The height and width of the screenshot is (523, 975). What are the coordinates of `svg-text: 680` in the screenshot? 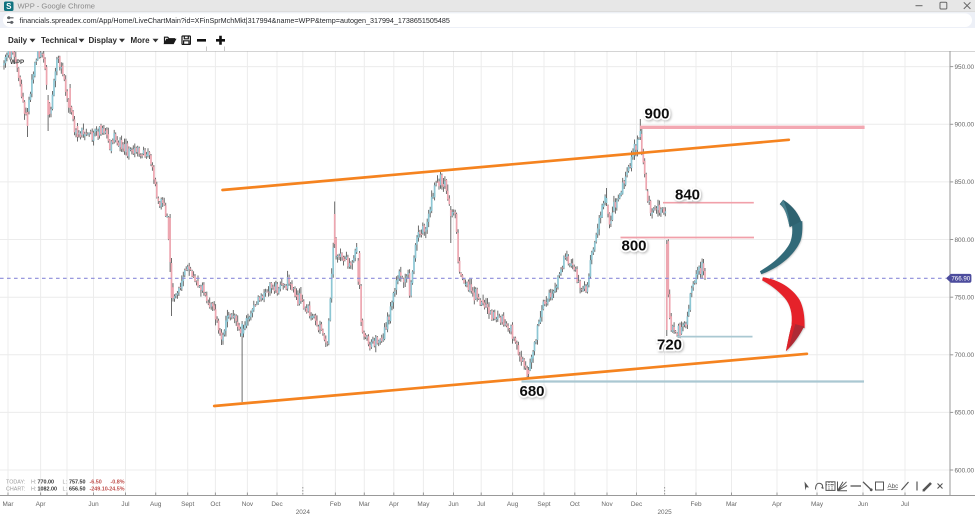 It's located at (531, 391).